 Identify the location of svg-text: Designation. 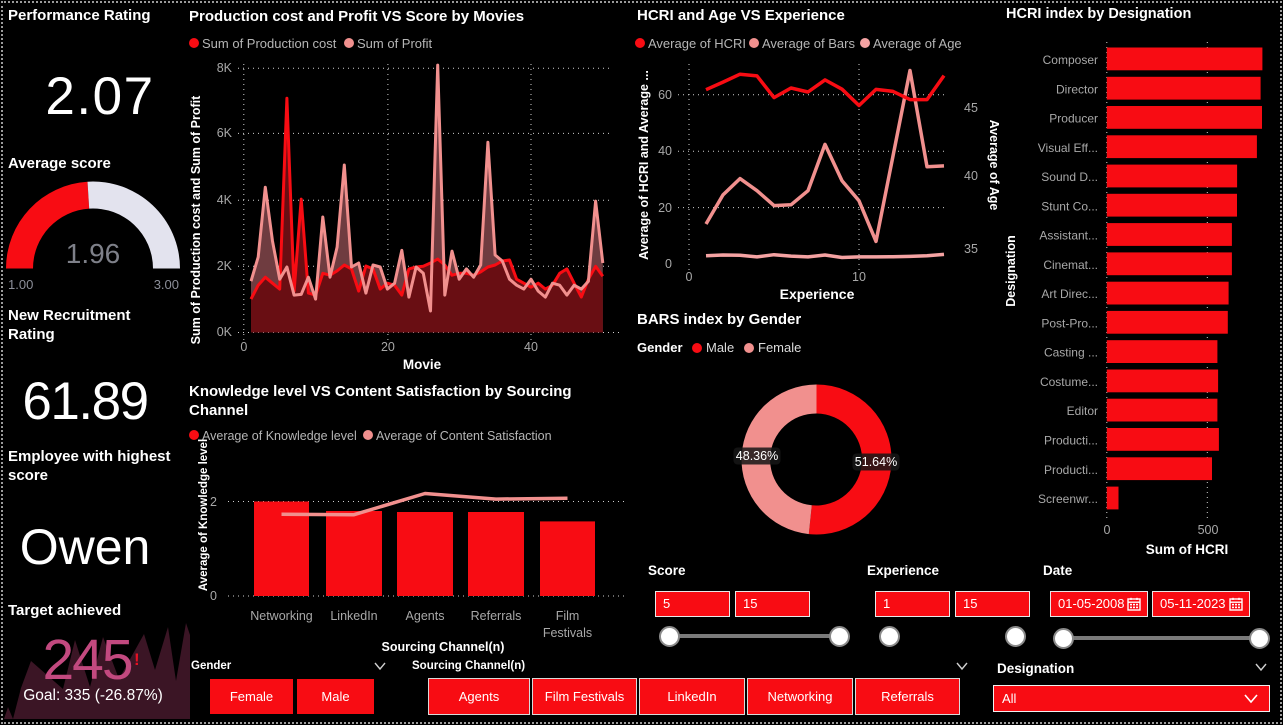
(1011, 271).